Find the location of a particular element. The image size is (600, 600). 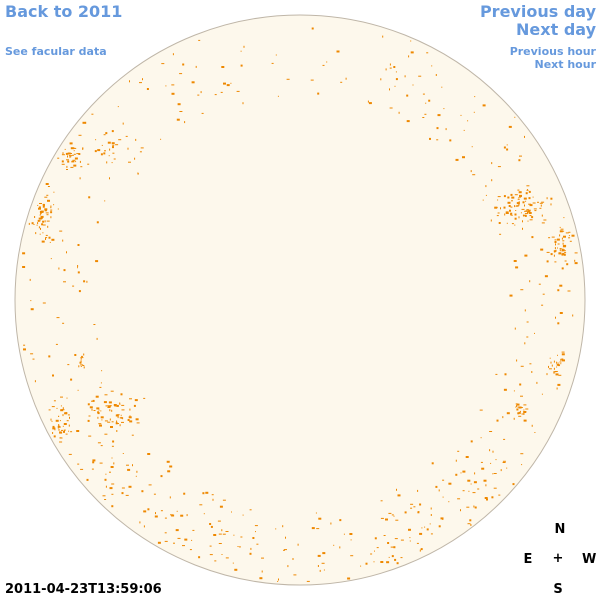

back-to-year-link: Back to 2011 is located at coordinates (64, 11).